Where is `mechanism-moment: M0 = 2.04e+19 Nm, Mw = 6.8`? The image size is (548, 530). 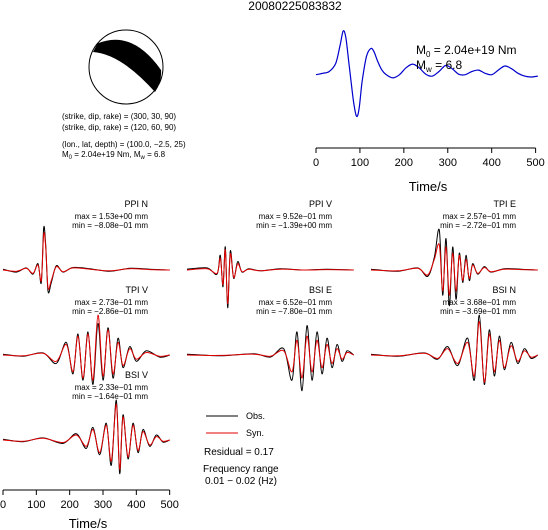
mechanism-moment: M0 = 2.04e+19 Nm, Mw = 6.8 is located at coordinates (114, 155).